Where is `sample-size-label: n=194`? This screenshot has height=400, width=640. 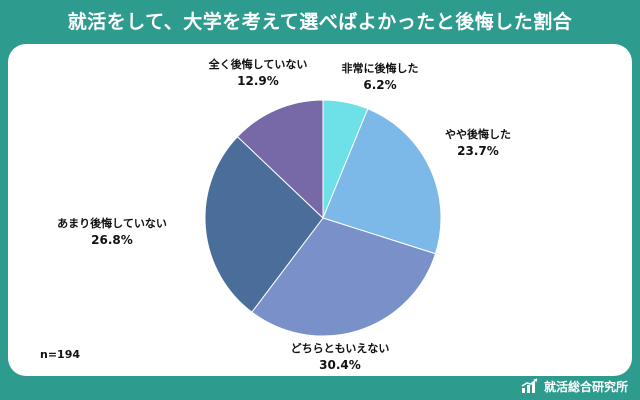
sample-size-label: n=194 is located at coordinates (60, 354).